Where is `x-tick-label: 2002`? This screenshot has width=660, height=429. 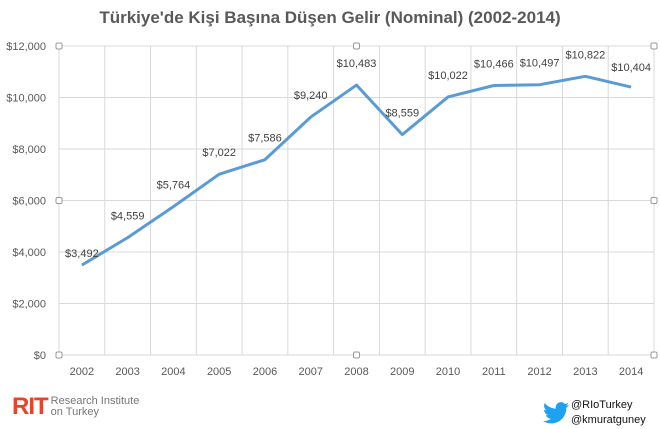
x-tick-label: 2002 is located at coordinates (82, 372).